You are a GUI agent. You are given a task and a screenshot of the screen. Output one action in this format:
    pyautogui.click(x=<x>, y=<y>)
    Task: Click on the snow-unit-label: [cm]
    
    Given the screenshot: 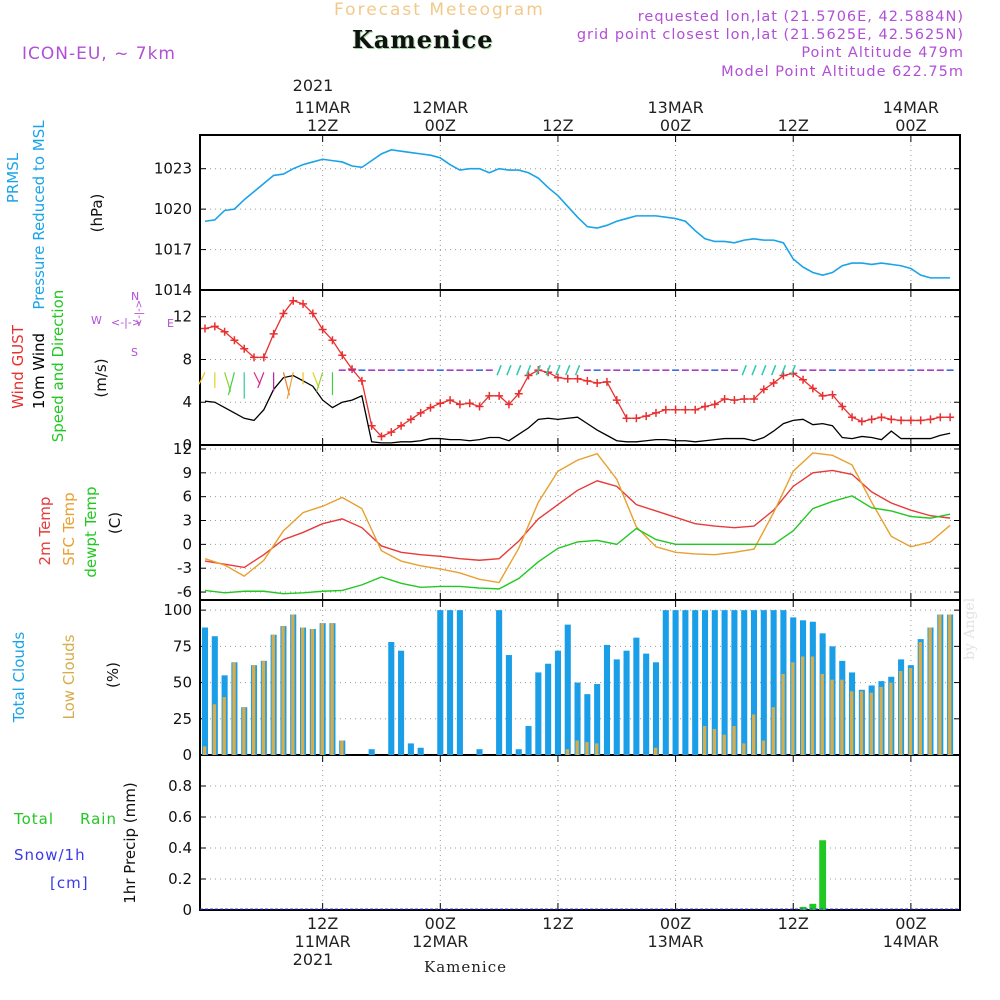 What is the action you would take?
    pyautogui.click(x=69, y=883)
    